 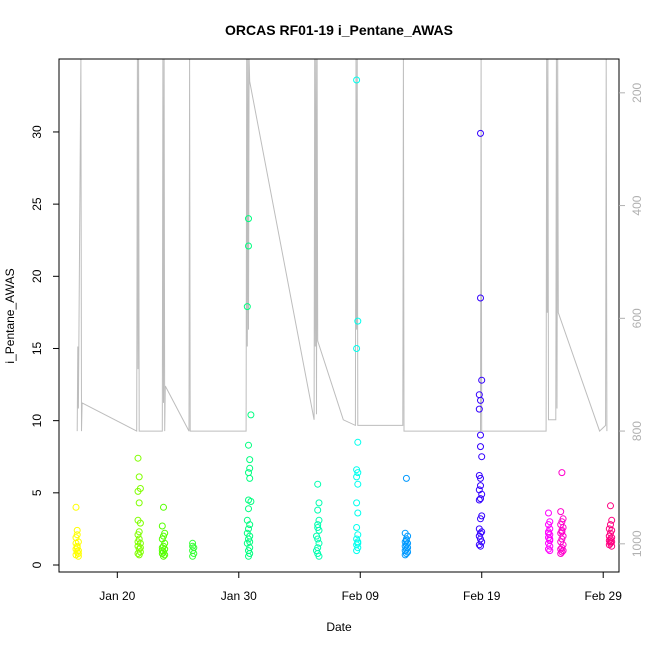 I want to click on x-axis-label: Date, so click(x=339, y=627).